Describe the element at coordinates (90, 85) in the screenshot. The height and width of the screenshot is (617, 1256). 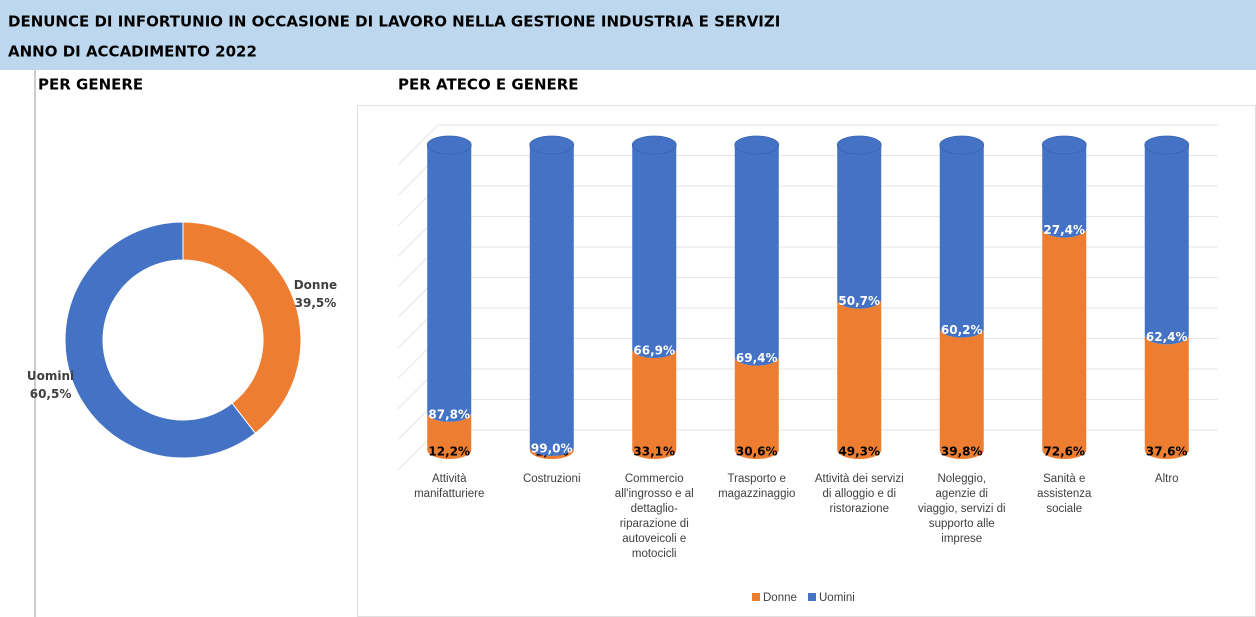
I see `chart-title: PER GENERE` at that location.